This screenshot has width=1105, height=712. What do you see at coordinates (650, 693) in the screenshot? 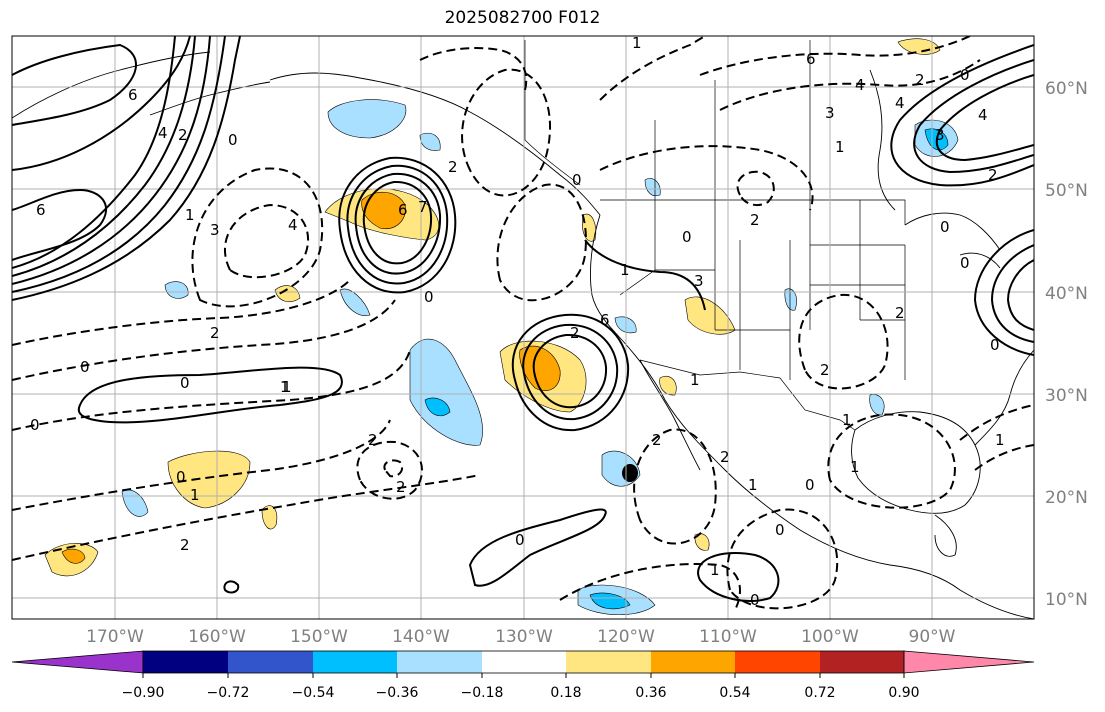
I see `colorbar-tick-label: 0.36` at bounding box center [650, 693].